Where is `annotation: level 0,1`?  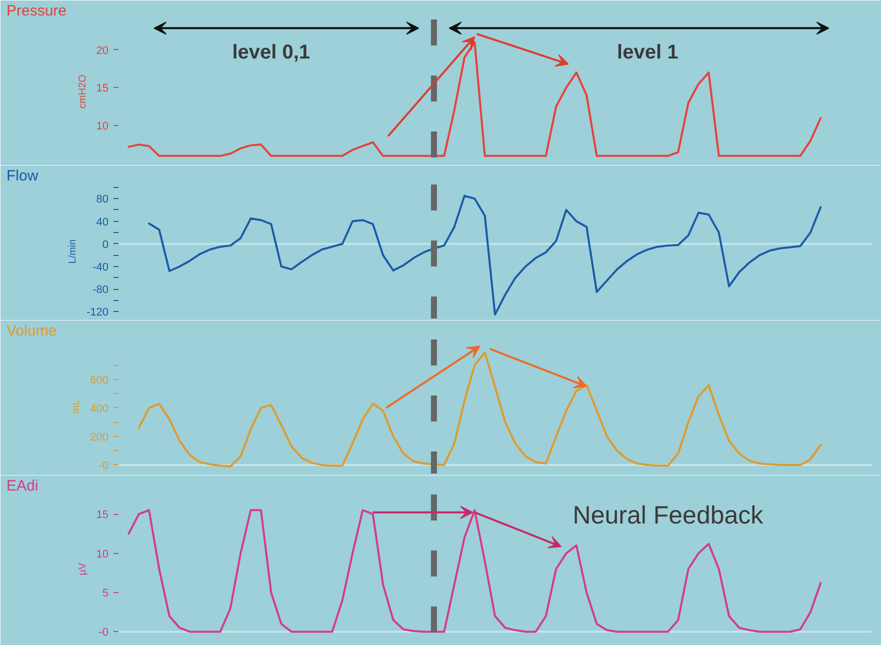 annotation: level 0,1 is located at coordinates (271, 53).